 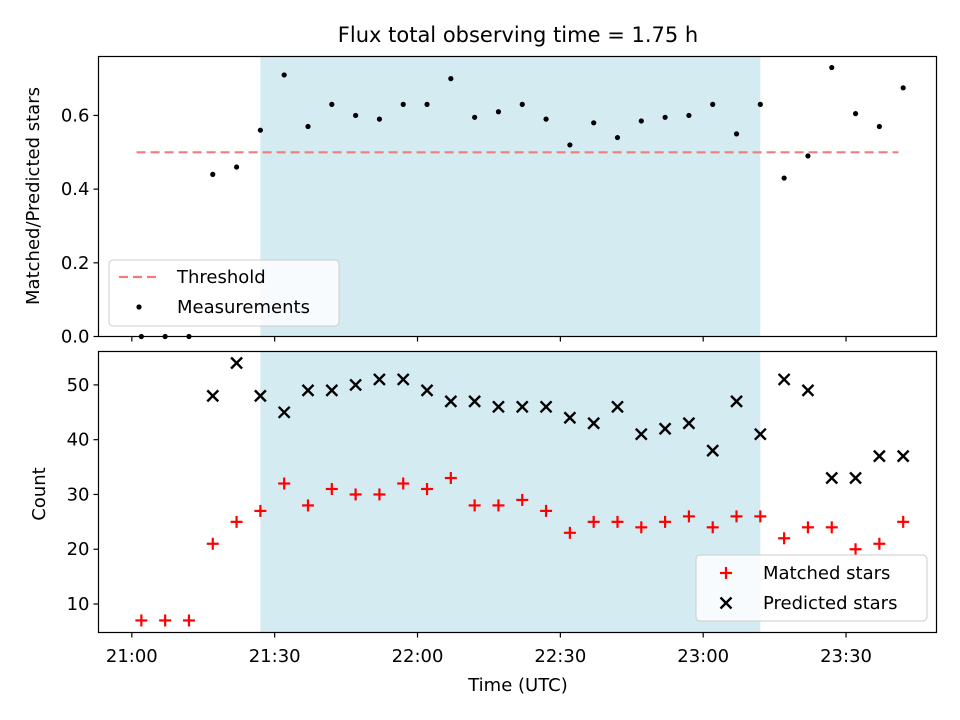 I want to click on top-y-axis: 0.0 0.2 0.4 0.6, so click(x=80, y=226).